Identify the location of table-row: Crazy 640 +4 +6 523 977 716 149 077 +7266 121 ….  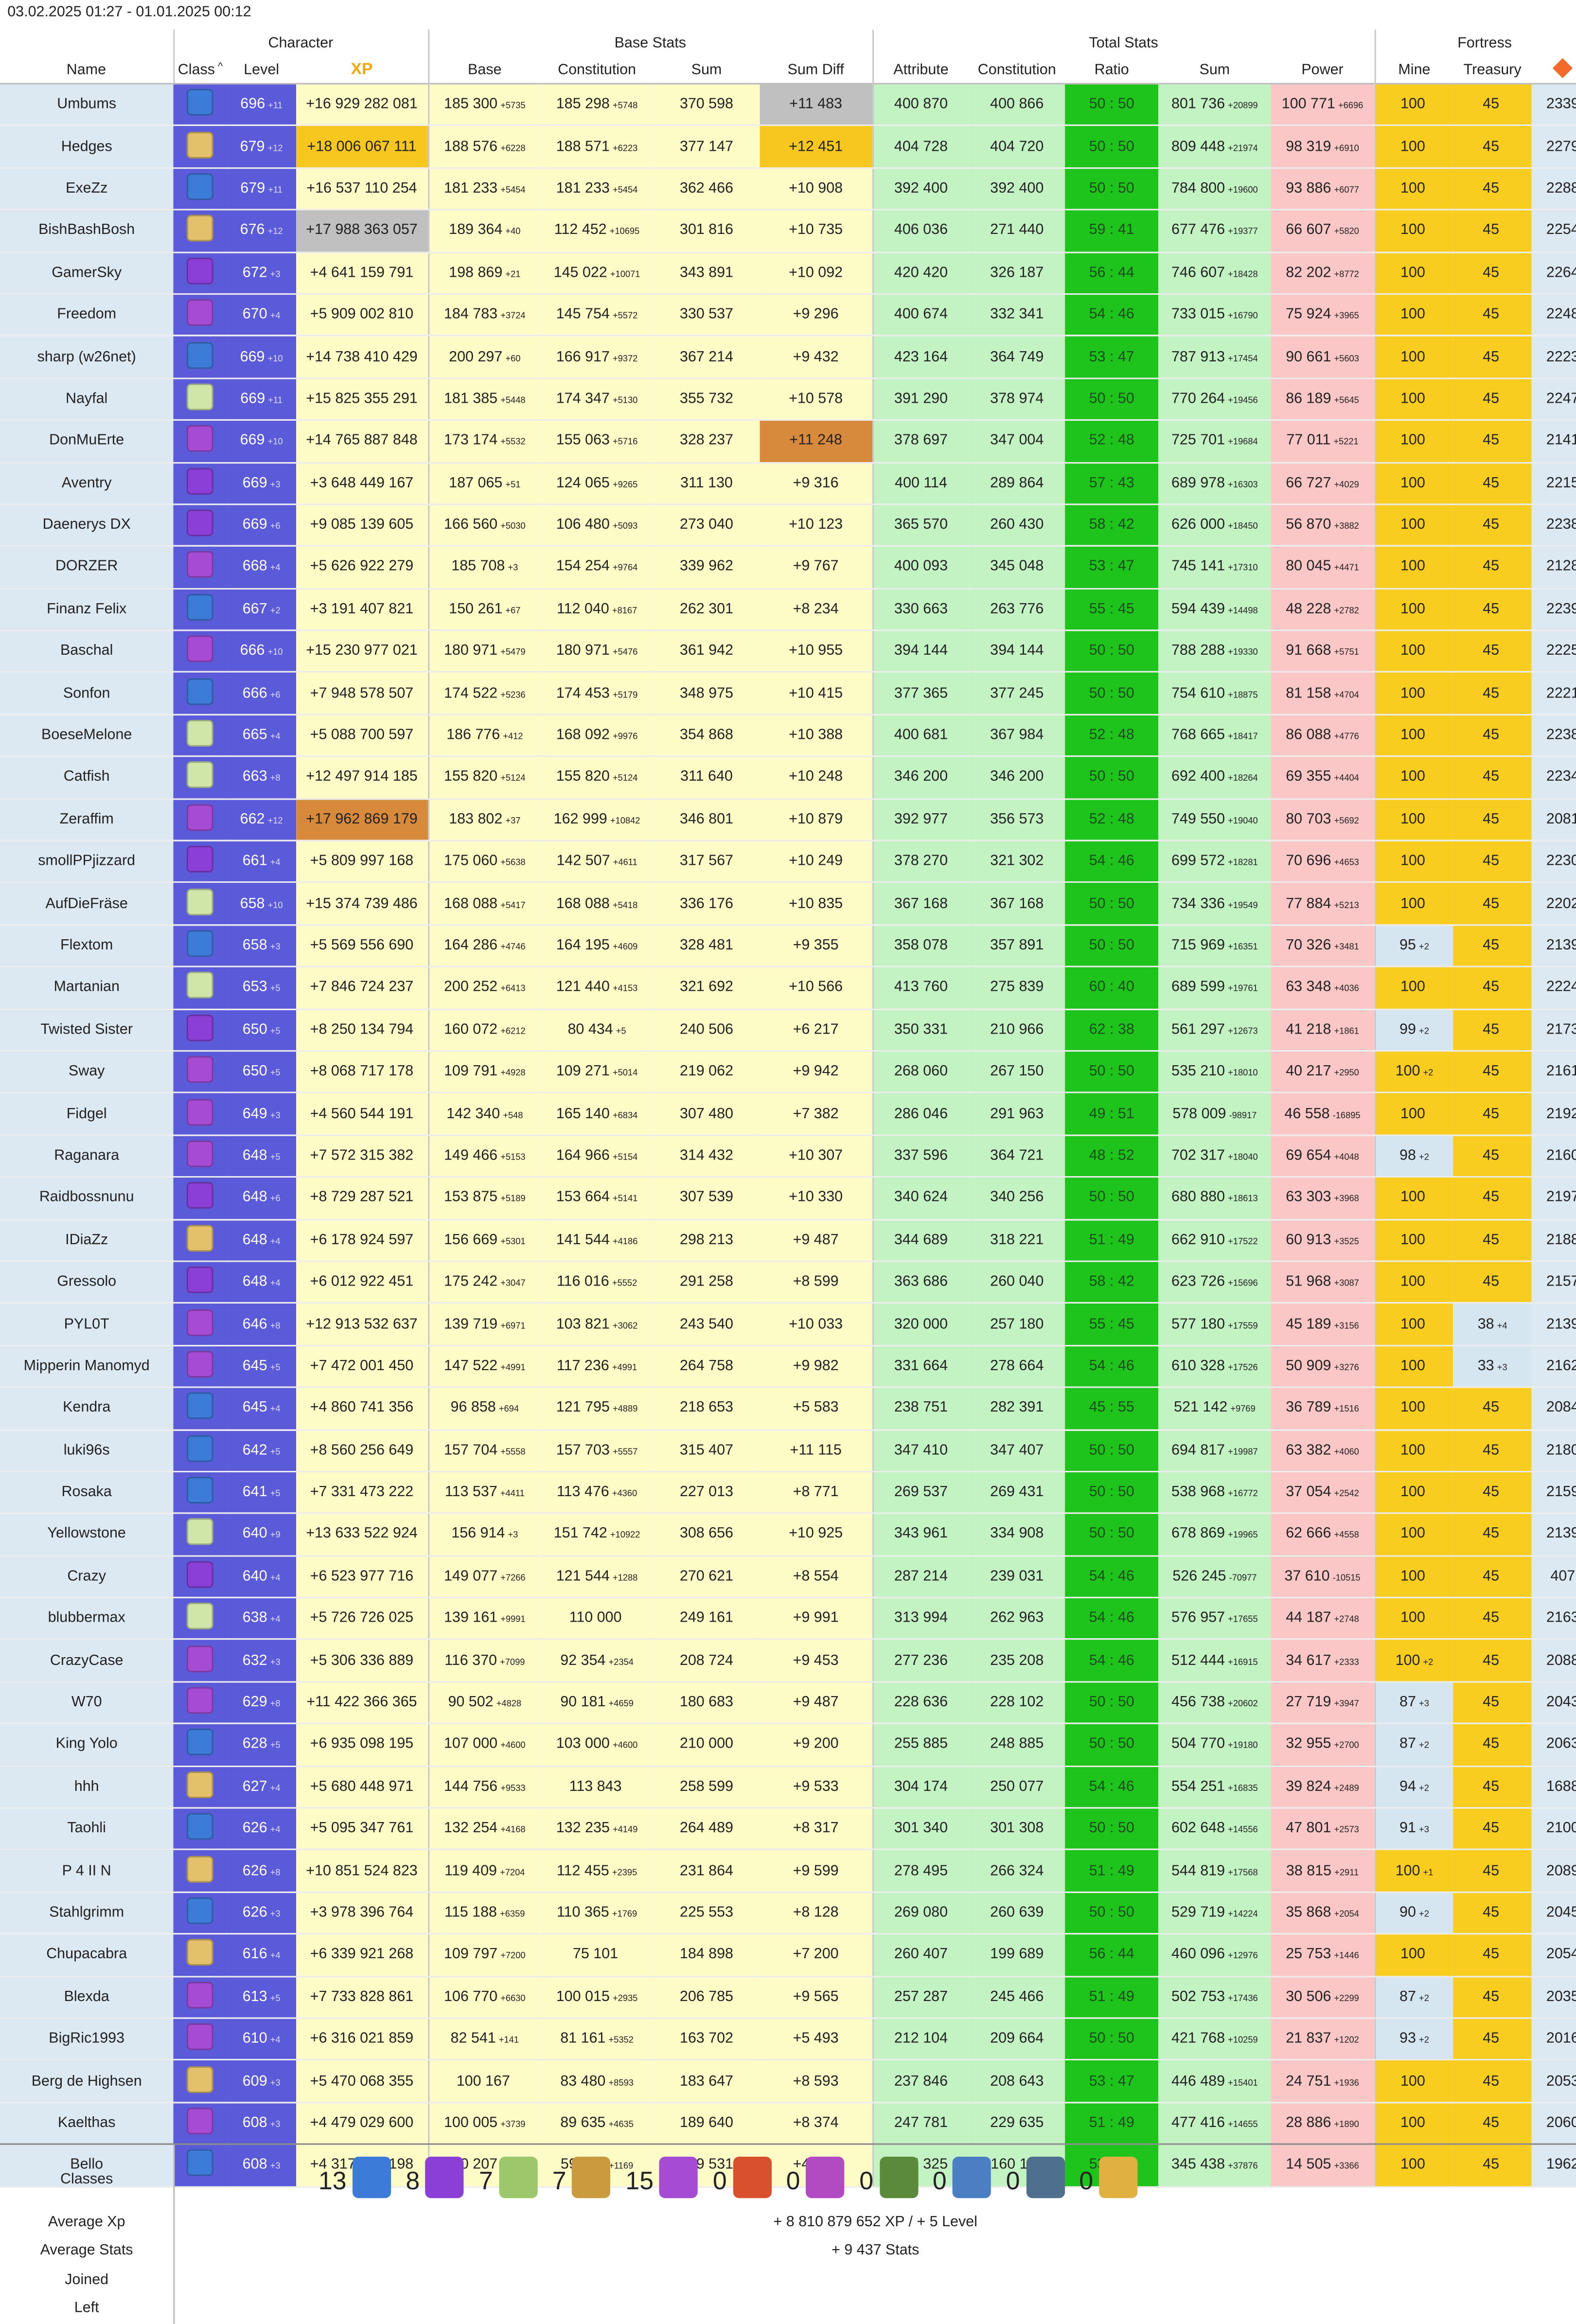
(788, 1577).